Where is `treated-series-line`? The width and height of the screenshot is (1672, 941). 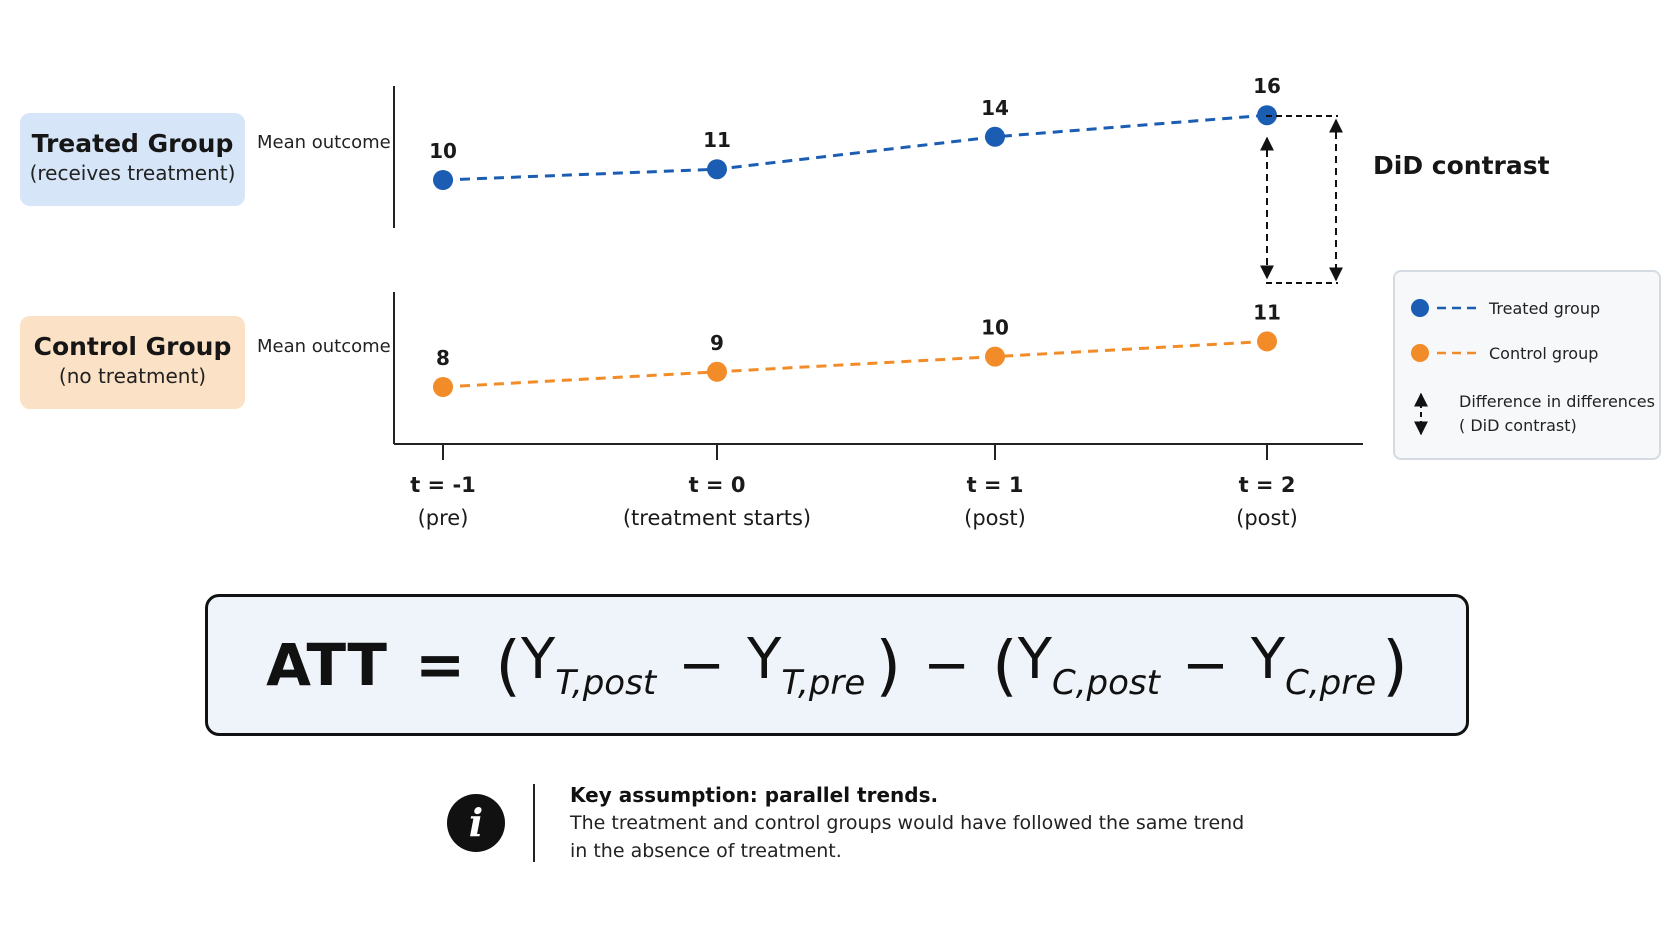
treated-series-line is located at coordinates (855, 147).